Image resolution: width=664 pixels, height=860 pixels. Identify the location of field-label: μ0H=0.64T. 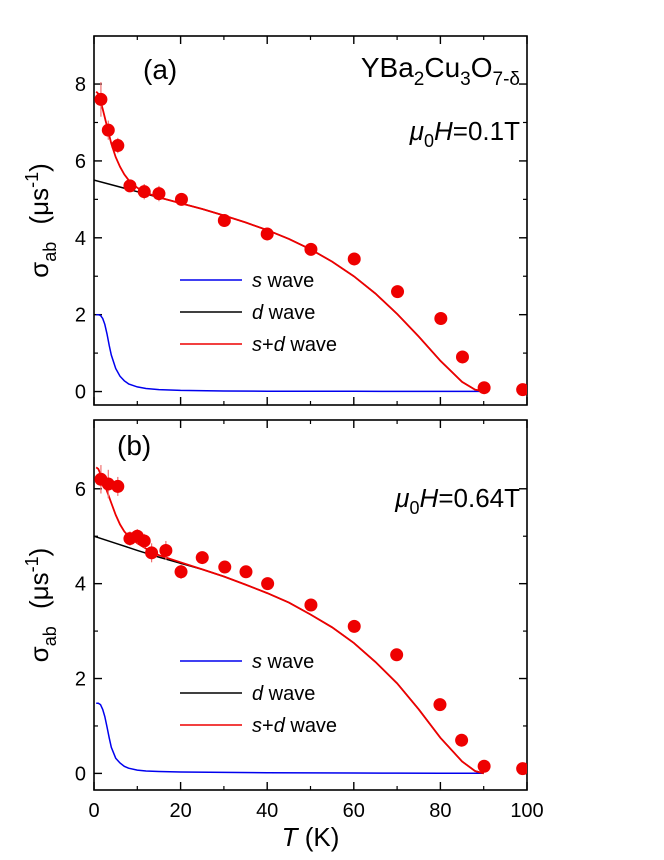
(457, 500).